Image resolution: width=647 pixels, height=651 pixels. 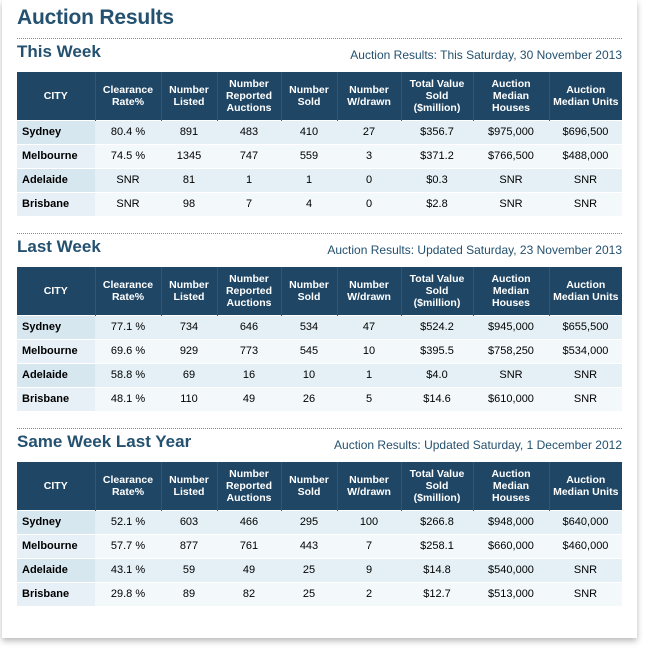 What do you see at coordinates (511, 350) in the screenshot?
I see `table-cell: $758,250` at bounding box center [511, 350].